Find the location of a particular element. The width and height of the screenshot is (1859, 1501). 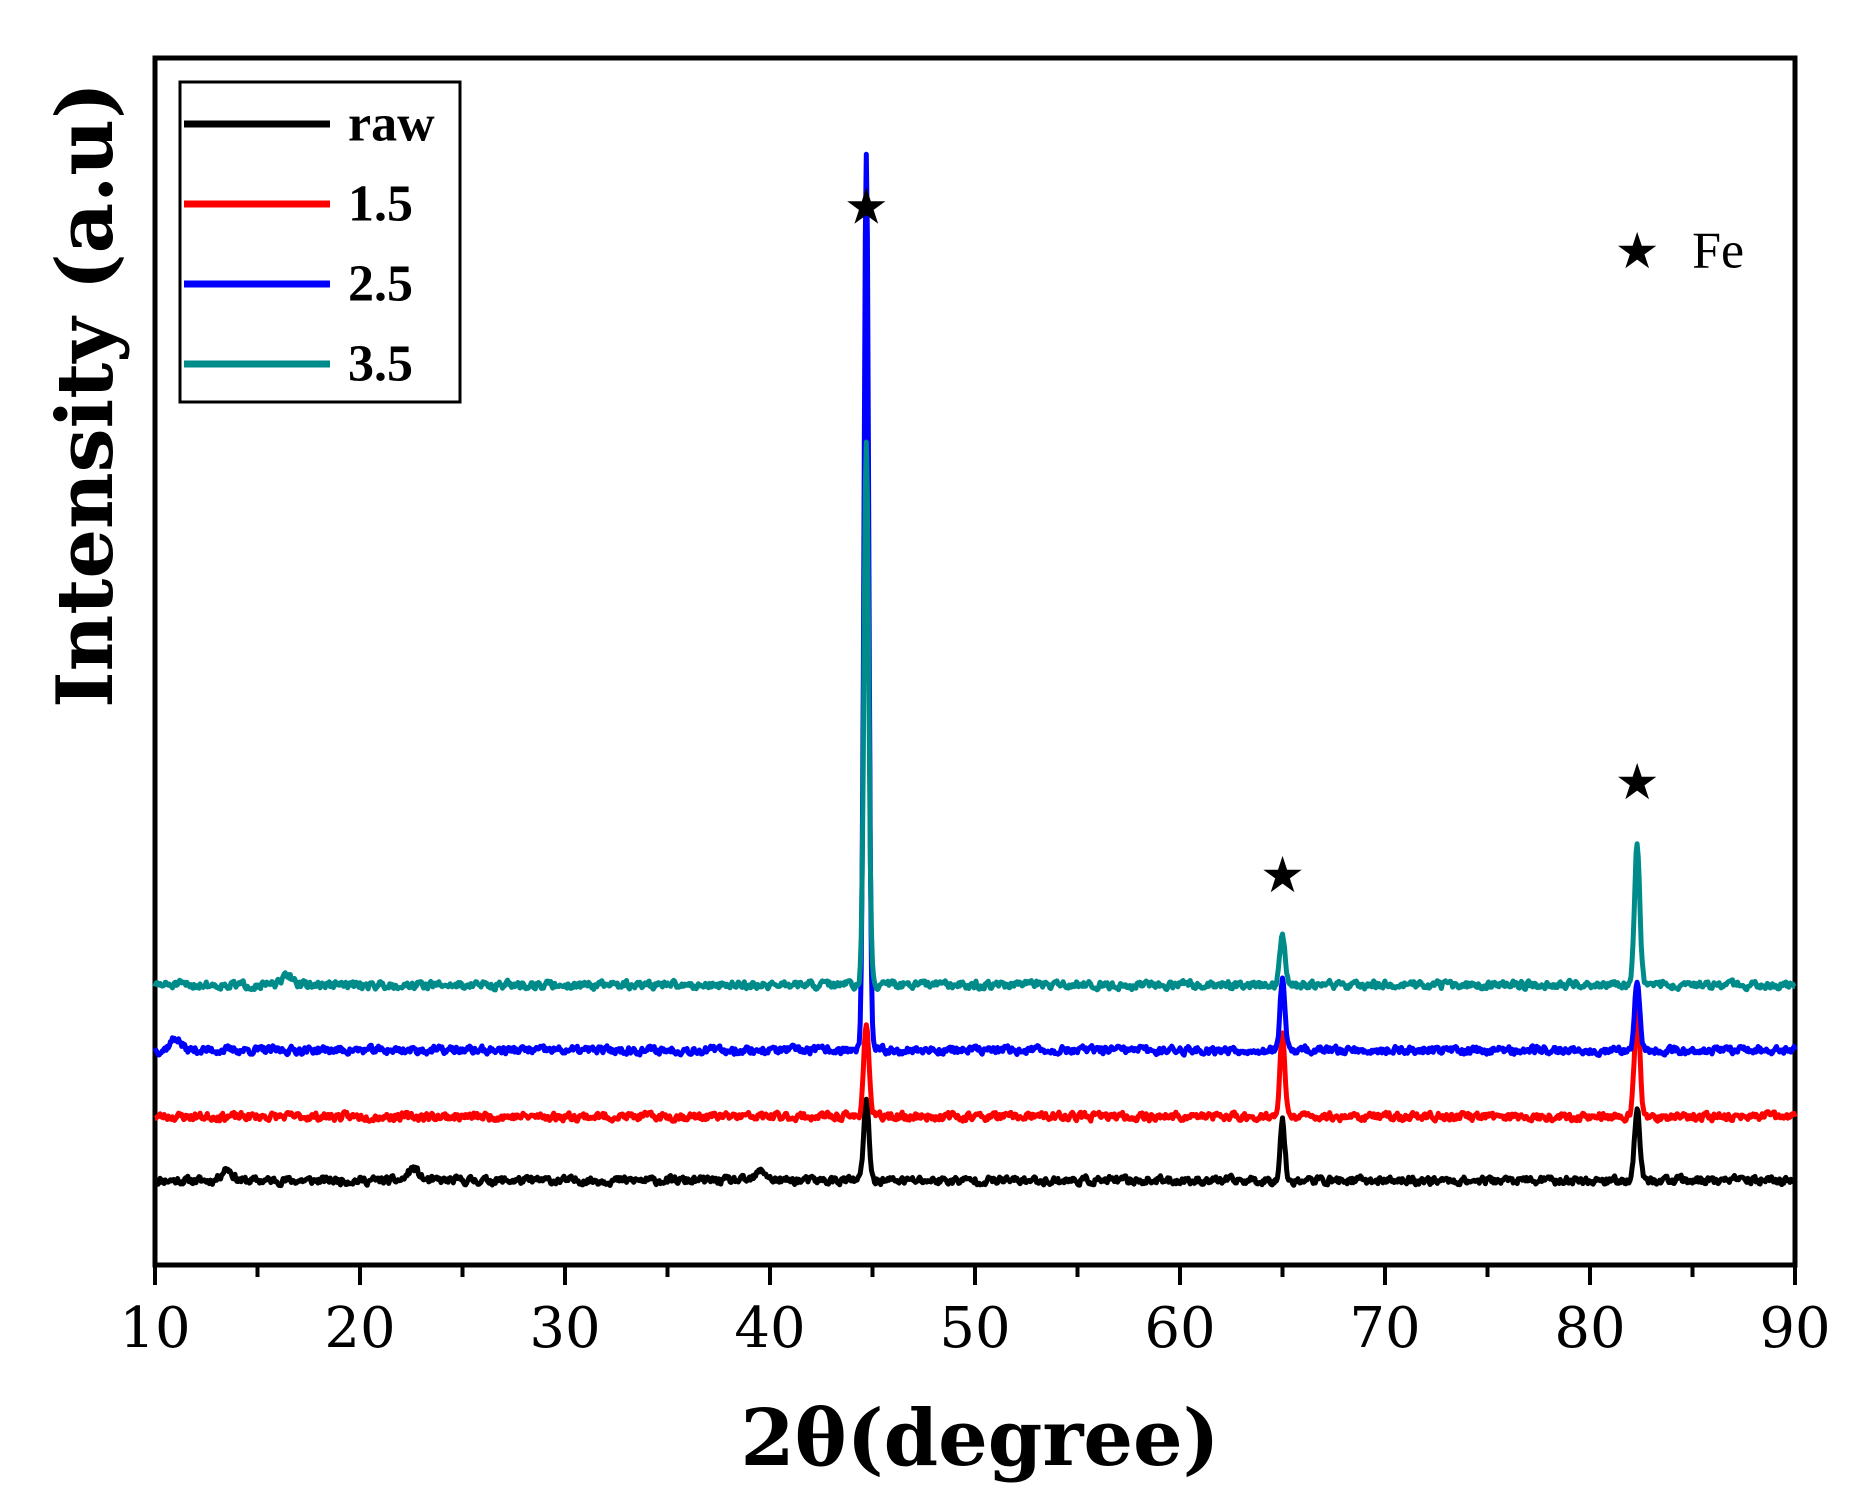

x-tick-label: 80 is located at coordinates (1589, 1328).